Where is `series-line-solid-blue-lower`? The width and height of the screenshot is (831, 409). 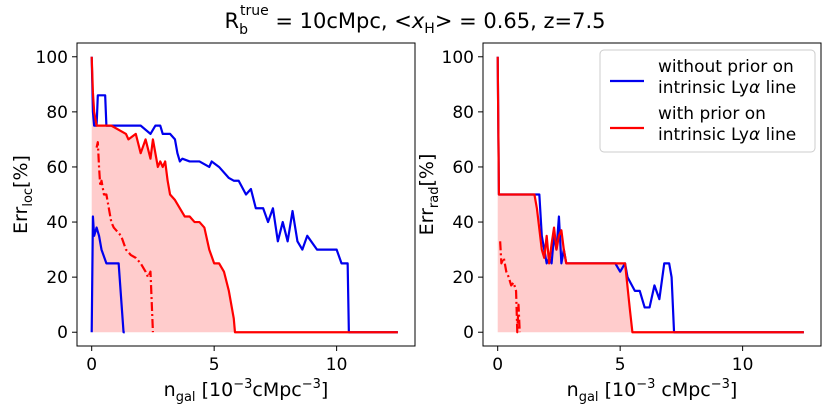
series-line-solid-blue-lower is located at coordinates (107, 274).